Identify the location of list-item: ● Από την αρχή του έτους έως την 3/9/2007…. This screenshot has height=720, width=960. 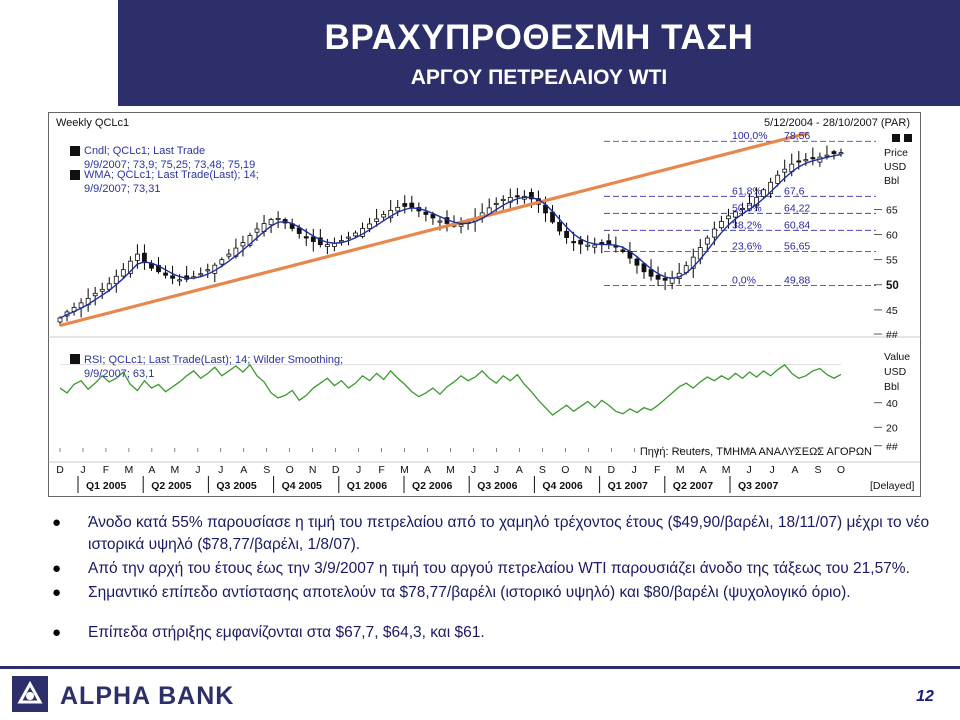
(492, 569).